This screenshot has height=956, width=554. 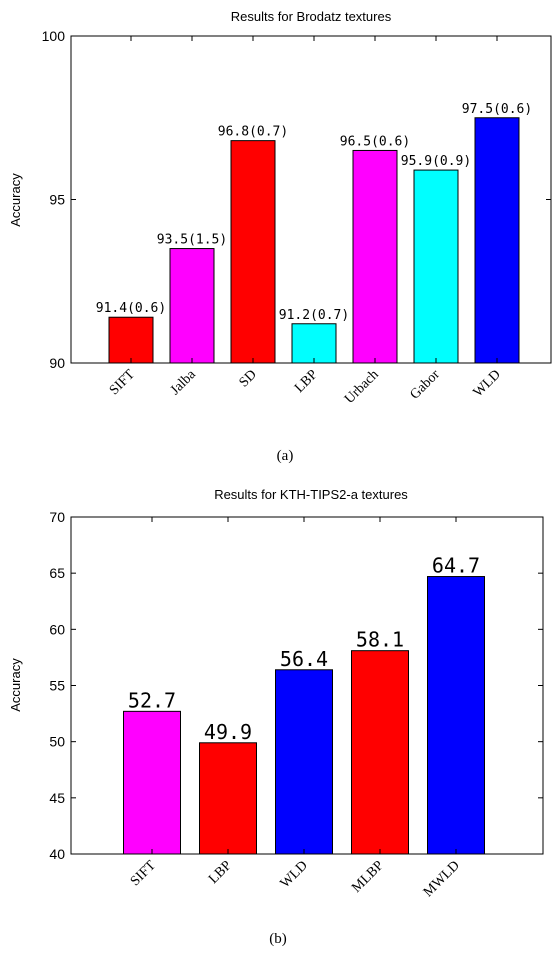 What do you see at coordinates (57, 854) in the screenshot?
I see `chart-b-ytick-label: 40` at bounding box center [57, 854].